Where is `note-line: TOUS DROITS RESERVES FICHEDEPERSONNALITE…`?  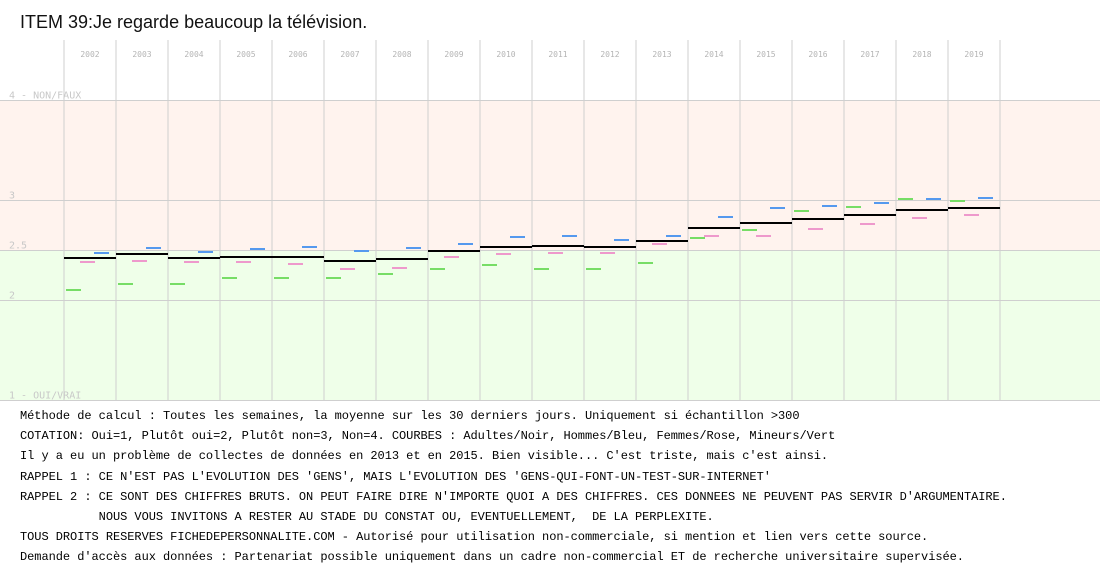 note-line: TOUS DROITS RESERVES FICHEDEPERSONNALITE… is located at coordinates (474, 537).